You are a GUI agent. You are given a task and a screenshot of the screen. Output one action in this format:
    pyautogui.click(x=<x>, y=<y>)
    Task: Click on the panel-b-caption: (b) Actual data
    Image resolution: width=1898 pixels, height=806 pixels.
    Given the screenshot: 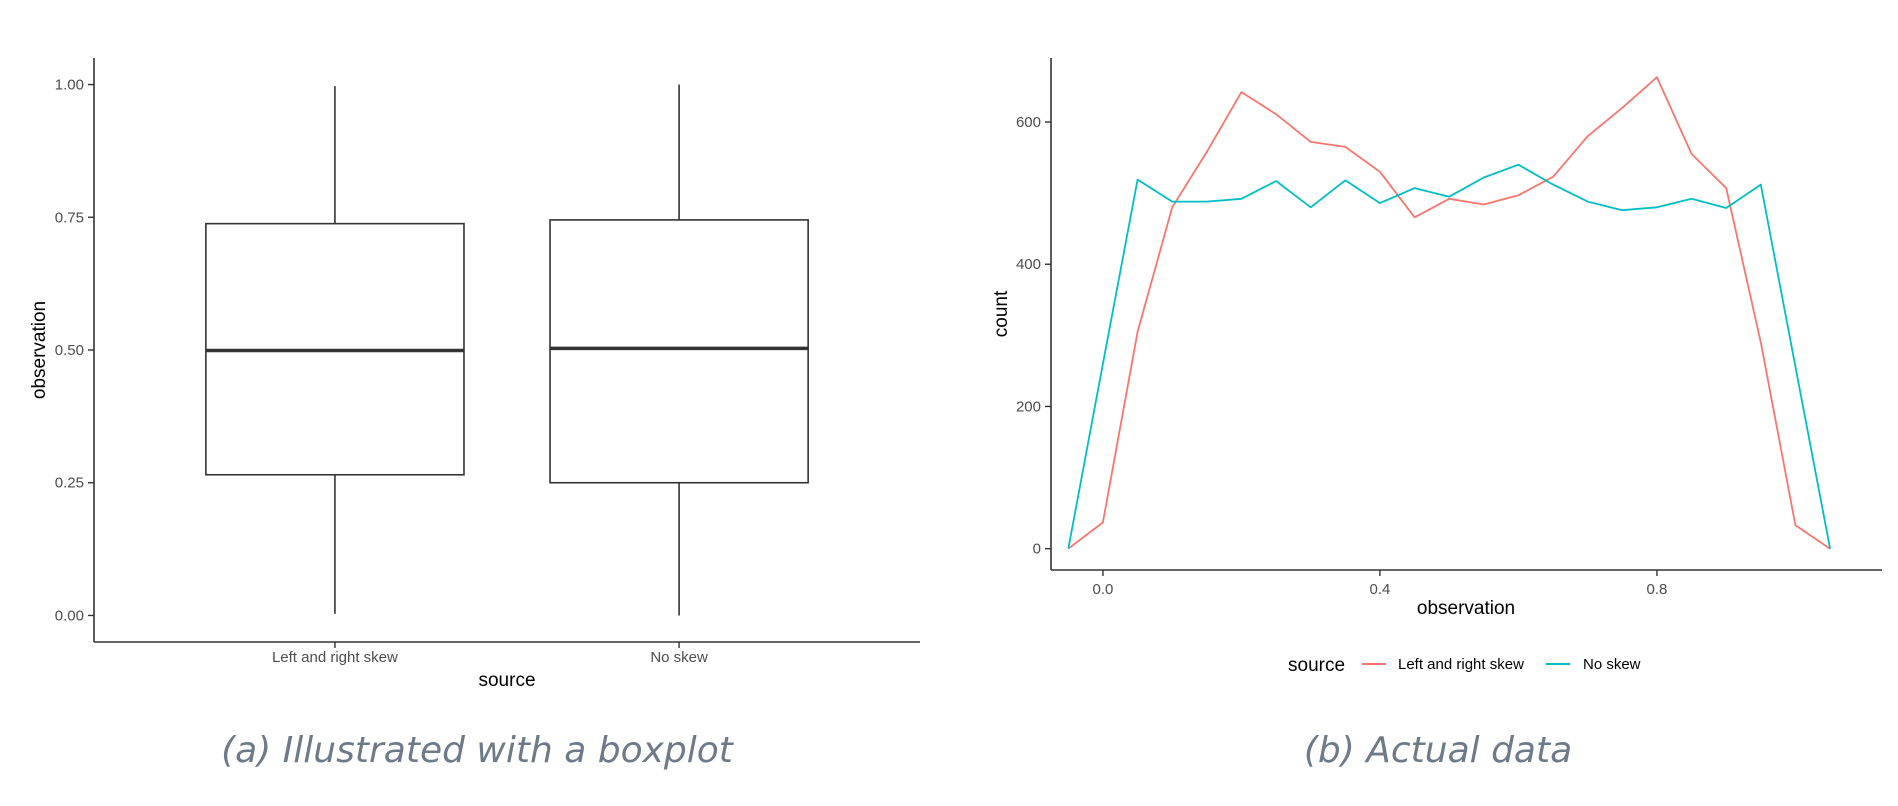 What is the action you would take?
    pyautogui.click(x=1438, y=750)
    